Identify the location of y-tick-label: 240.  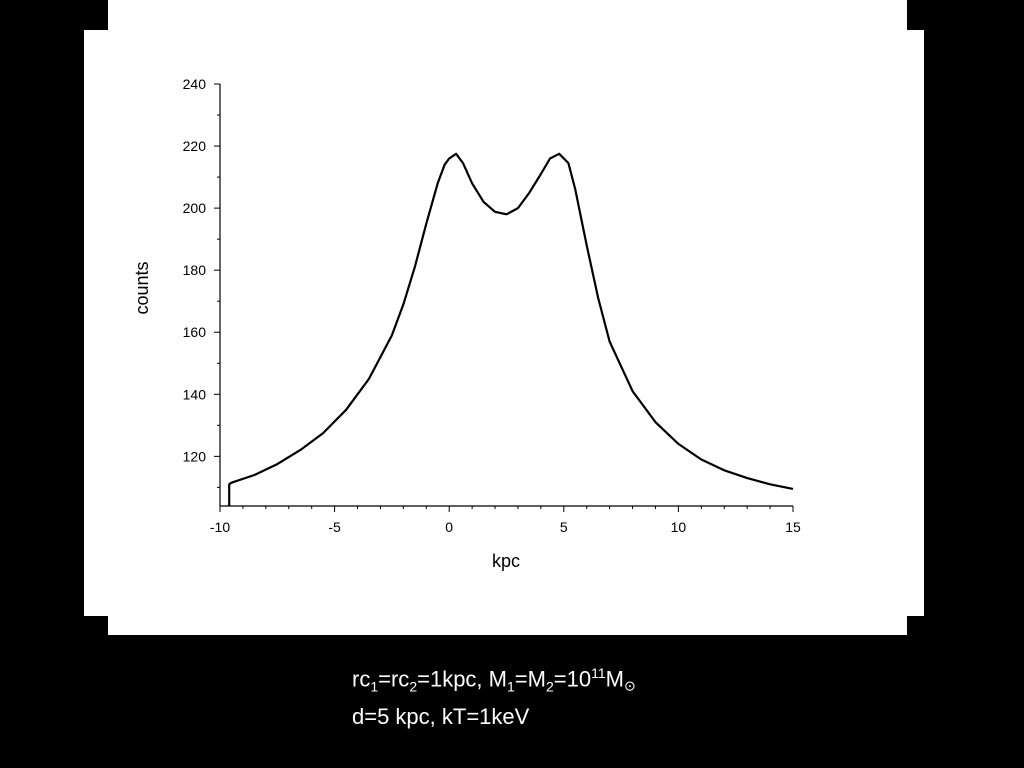
(195, 84).